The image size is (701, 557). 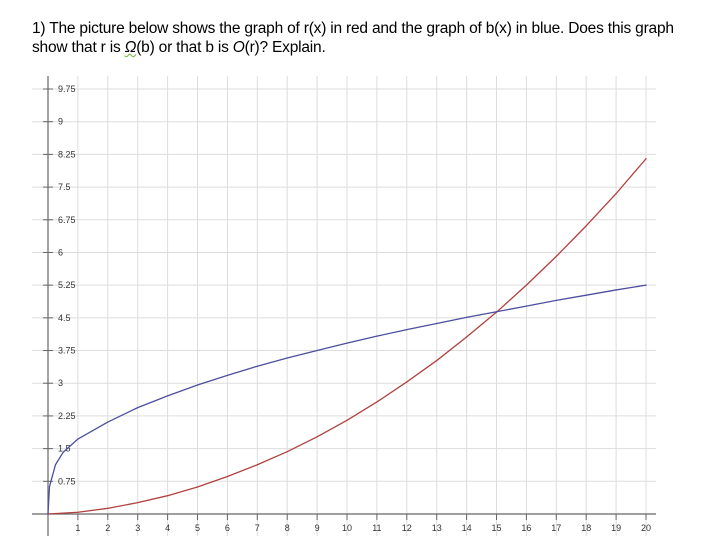 I want to click on y-tick-label: 3.75, so click(x=67, y=351).